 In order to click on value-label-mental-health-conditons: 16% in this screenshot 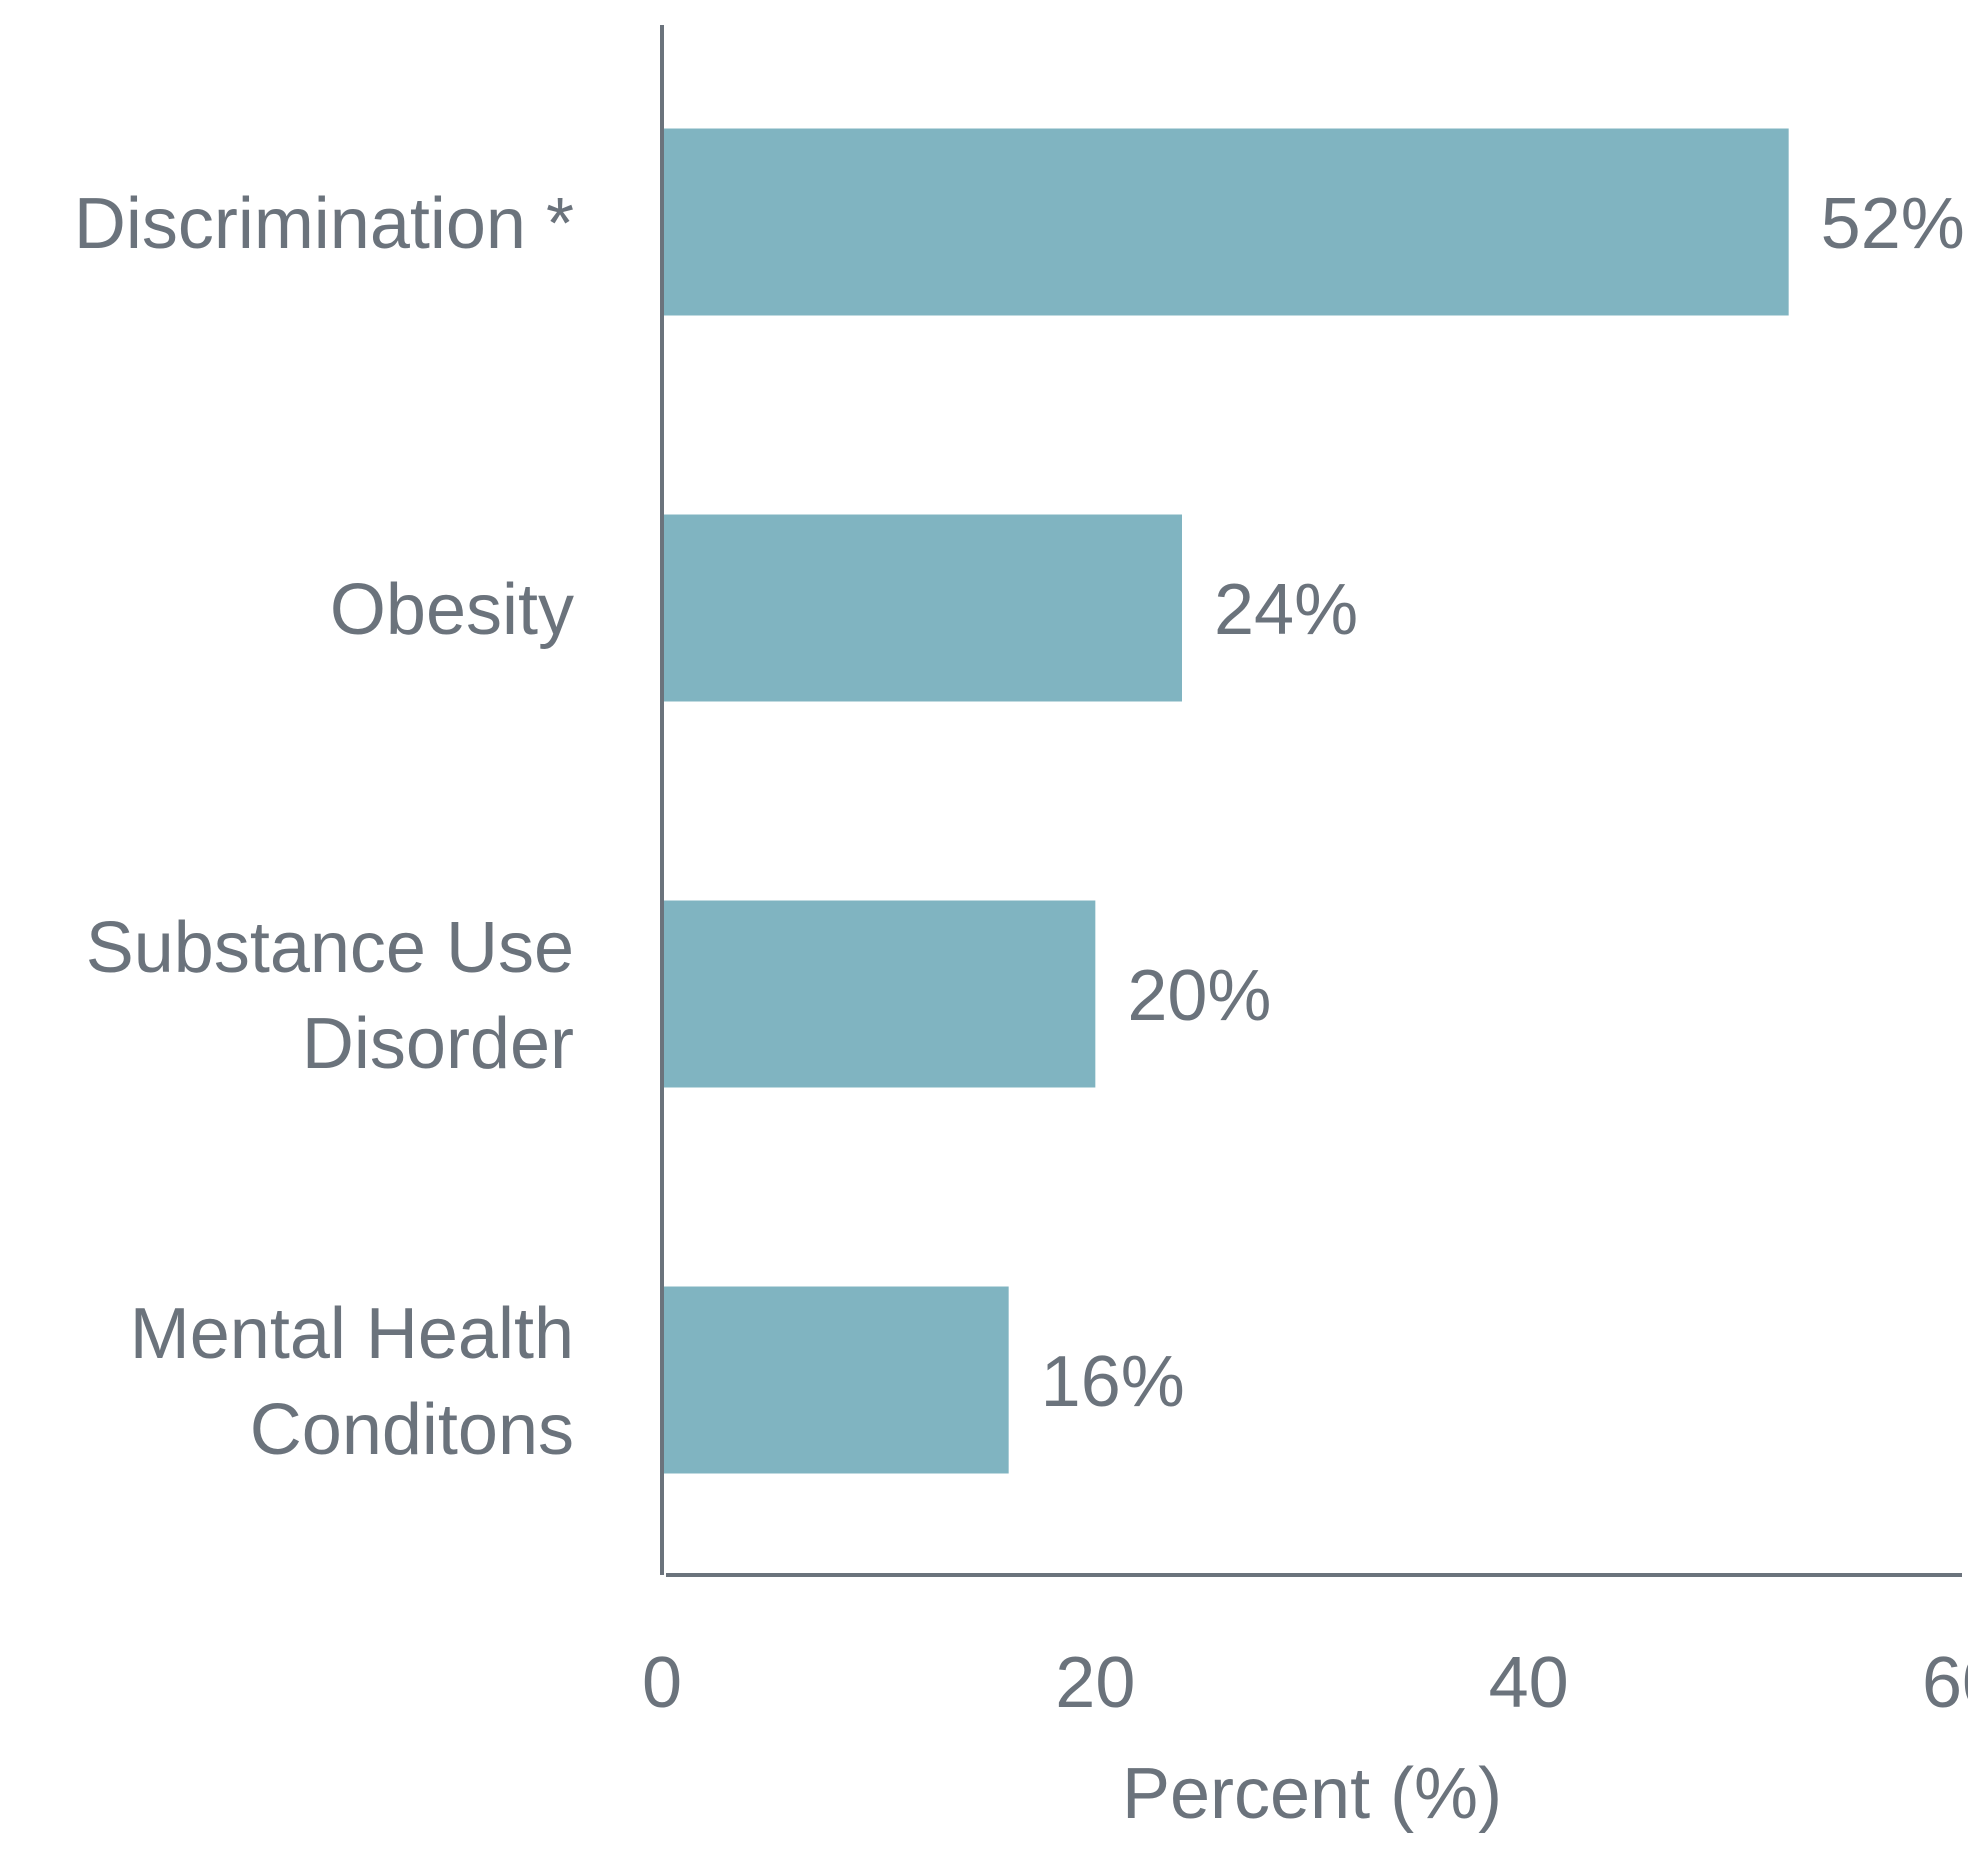, I will do `click(1113, 1382)`.